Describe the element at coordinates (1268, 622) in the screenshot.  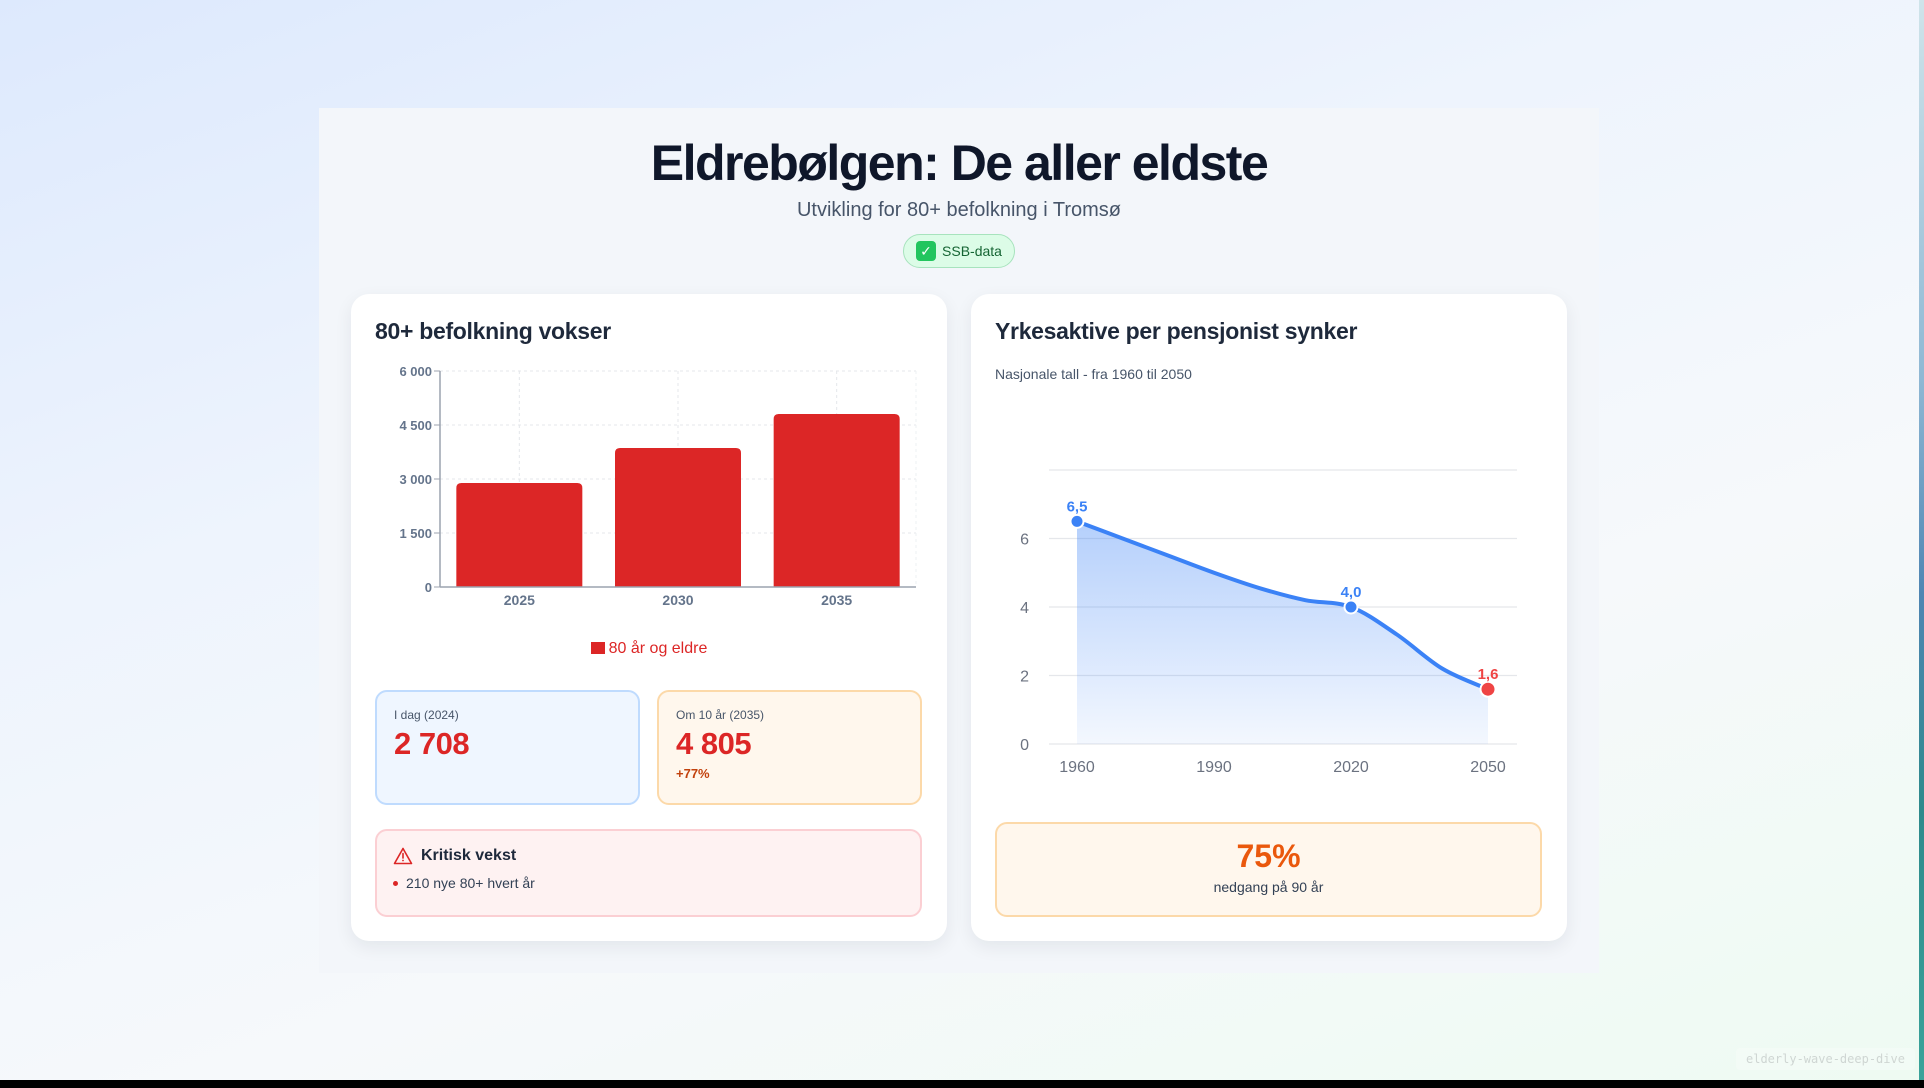
I see `worker-ratio-area-chart: 0 2 4 6 1960 1990 2020 2050 6,5 4,0 1,6` at that location.